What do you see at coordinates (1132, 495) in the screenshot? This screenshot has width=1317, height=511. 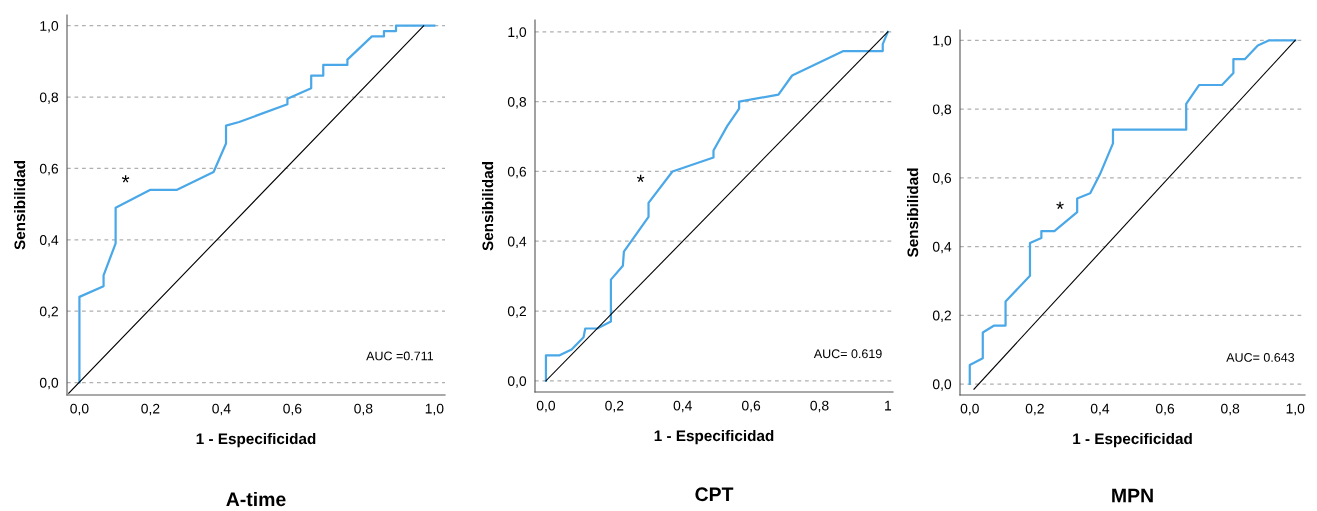 I see `text: MPN` at bounding box center [1132, 495].